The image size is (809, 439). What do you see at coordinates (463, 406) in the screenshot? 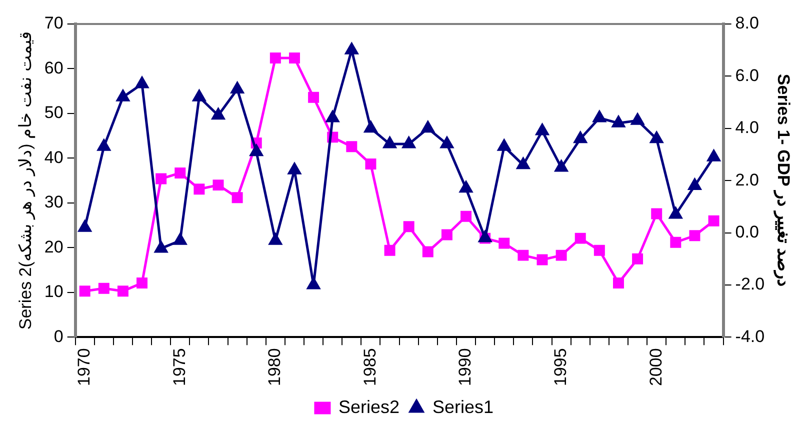
I see `legend-label: Series1` at bounding box center [463, 406].